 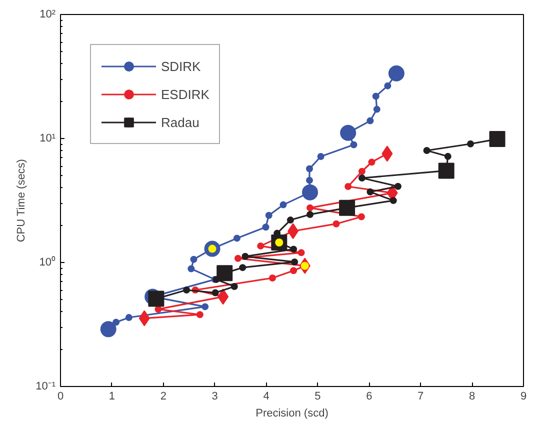 I want to click on x-tick-label: 4, so click(x=266, y=396).